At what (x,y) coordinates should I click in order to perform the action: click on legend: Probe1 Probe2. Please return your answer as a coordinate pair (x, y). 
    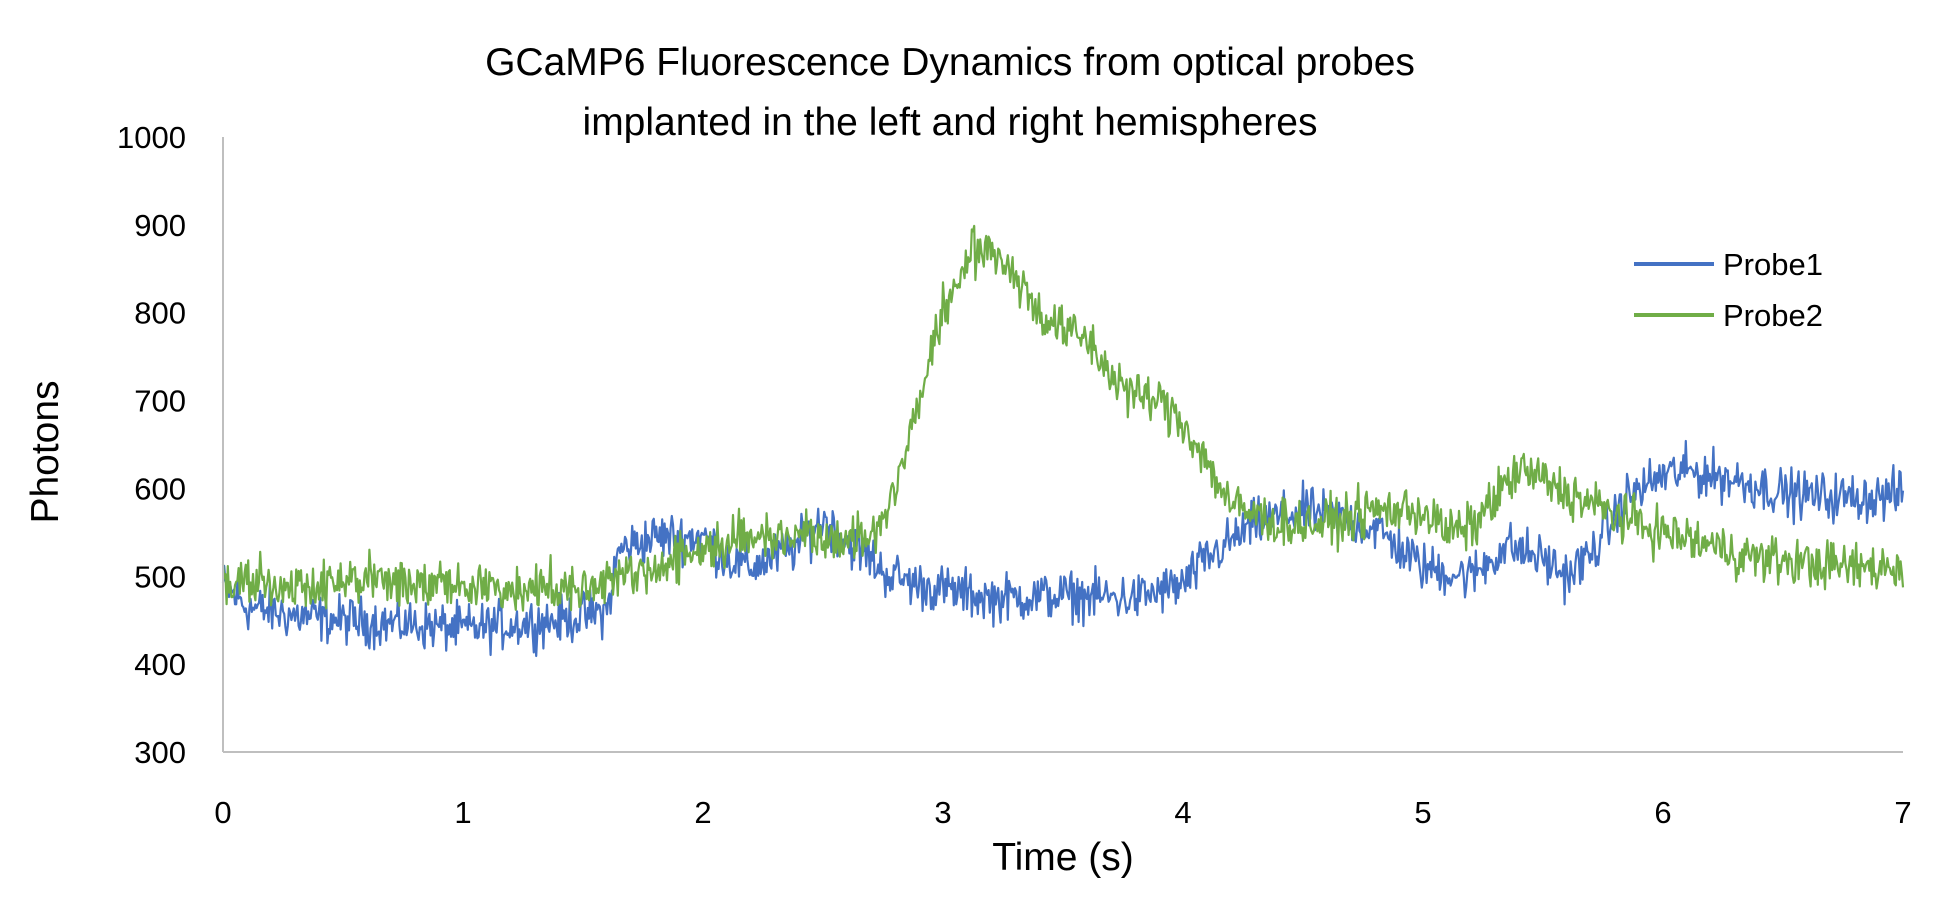
    Looking at the image, I should click on (1728, 290).